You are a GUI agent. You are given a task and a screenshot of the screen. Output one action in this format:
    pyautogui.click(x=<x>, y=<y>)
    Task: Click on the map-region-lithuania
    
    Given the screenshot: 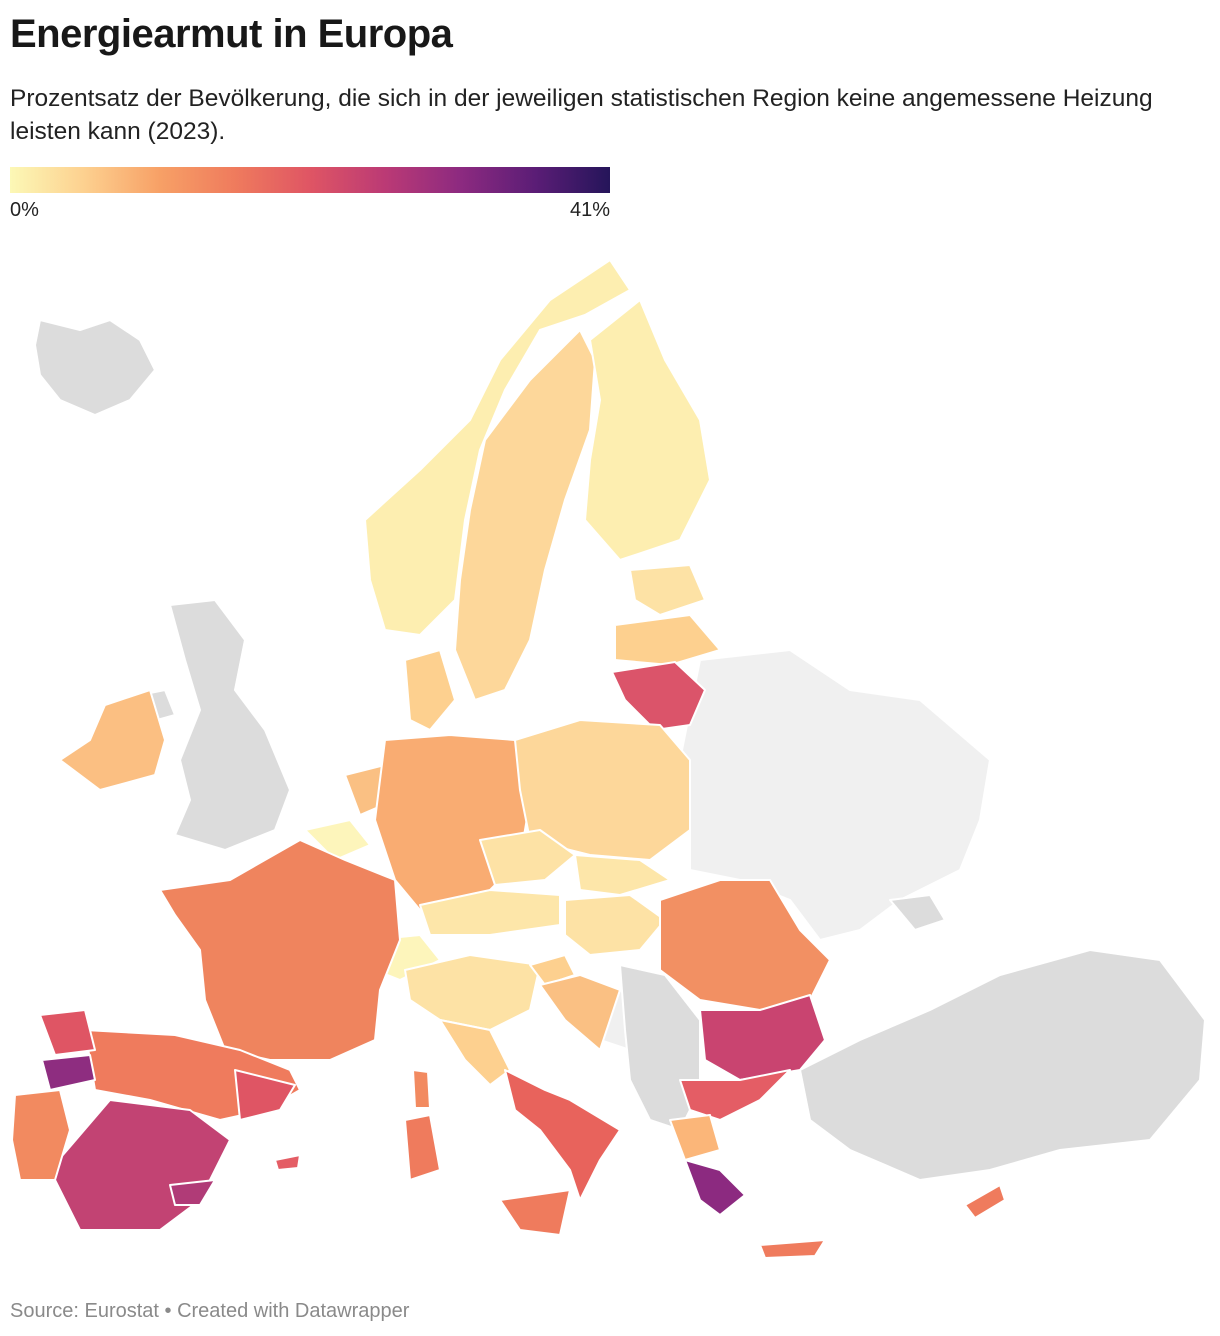 What is the action you would take?
    pyautogui.click(x=658, y=696)
    